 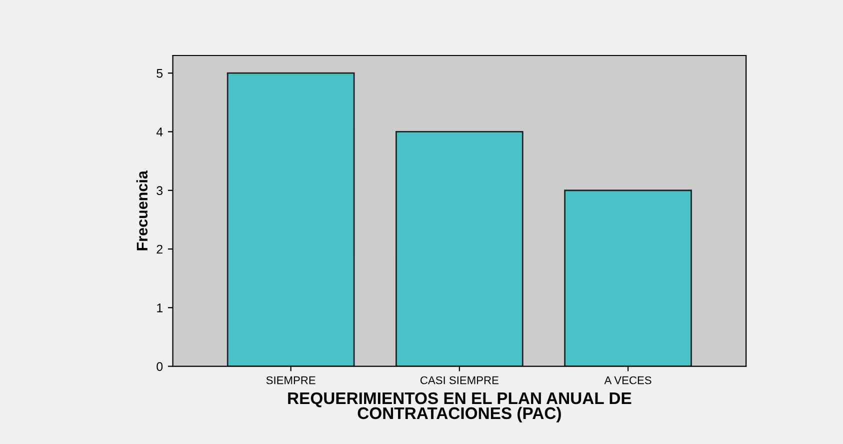 What do you see at coordinates (628, 380) in the screenshot?
I see `x-tick-label: A VECES` at bounding box center [628, 380].